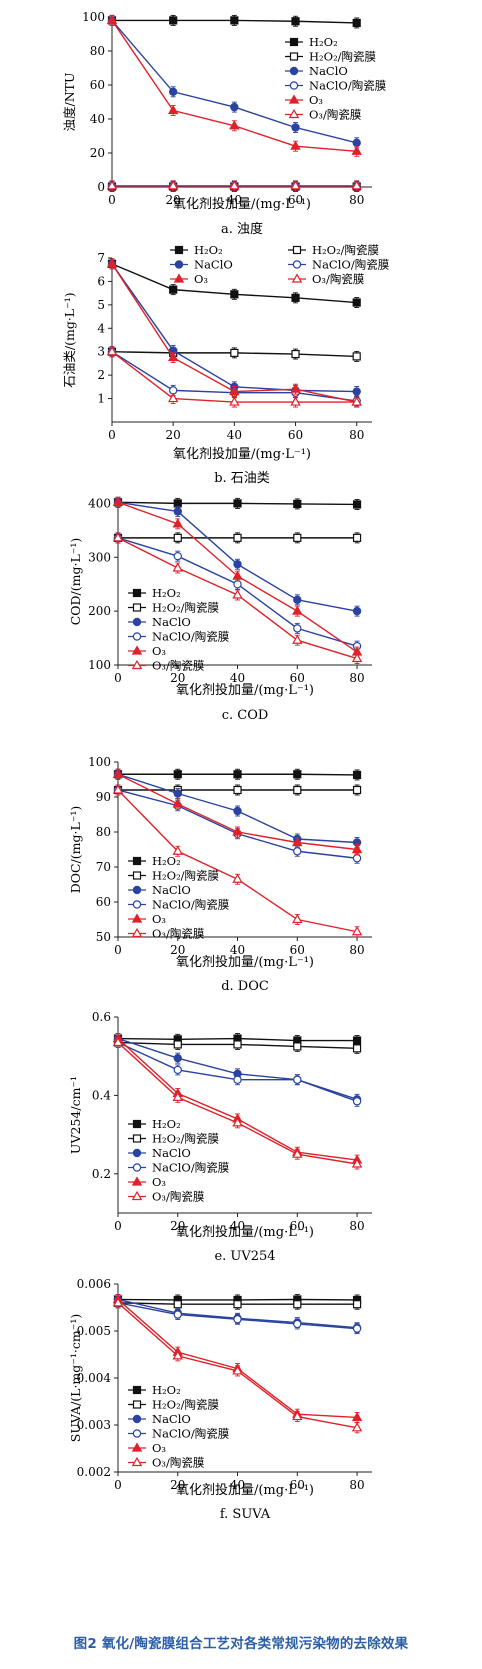 The image size is (482, 1669). Describe the element at coordinates (99, 503) in the screenshot. I see `y-tick-label: 400` at that location.